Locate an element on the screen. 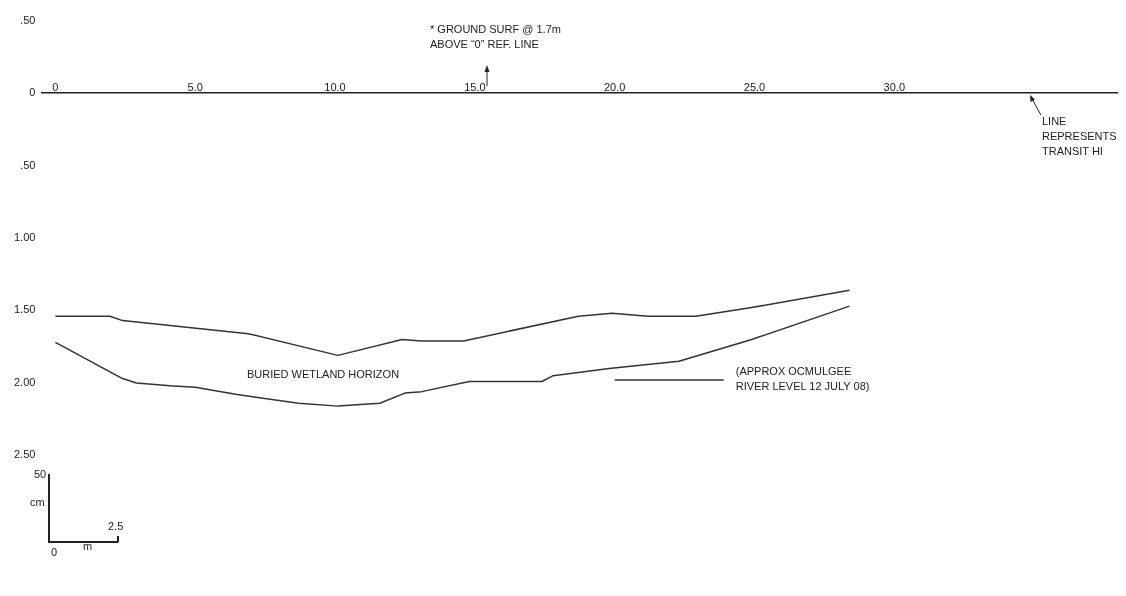 The image size is (1126, 596). x-tick-label: 25.0 is located at coordinates (754, 87).